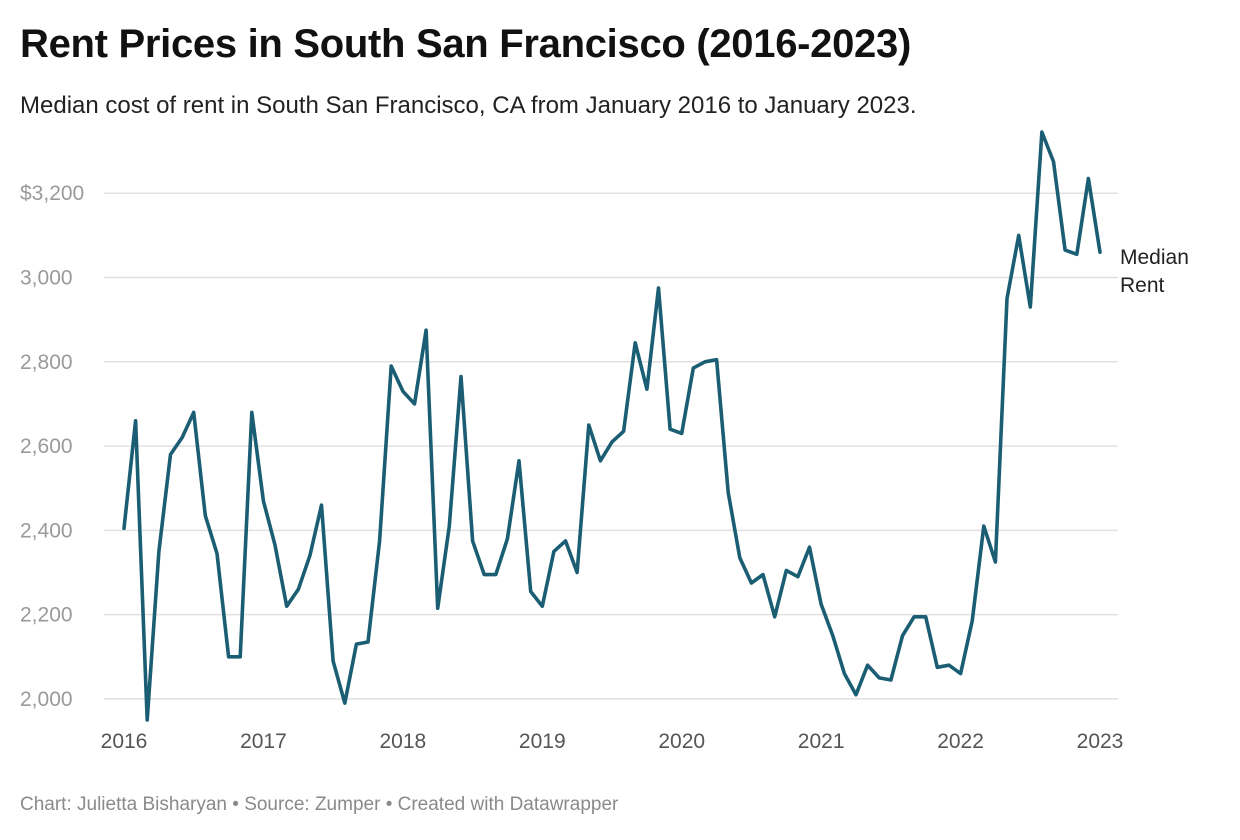 The height and width of the screenshot is (840, 1240). I want to click on x-tick-label: 2018, so click(402, 741).